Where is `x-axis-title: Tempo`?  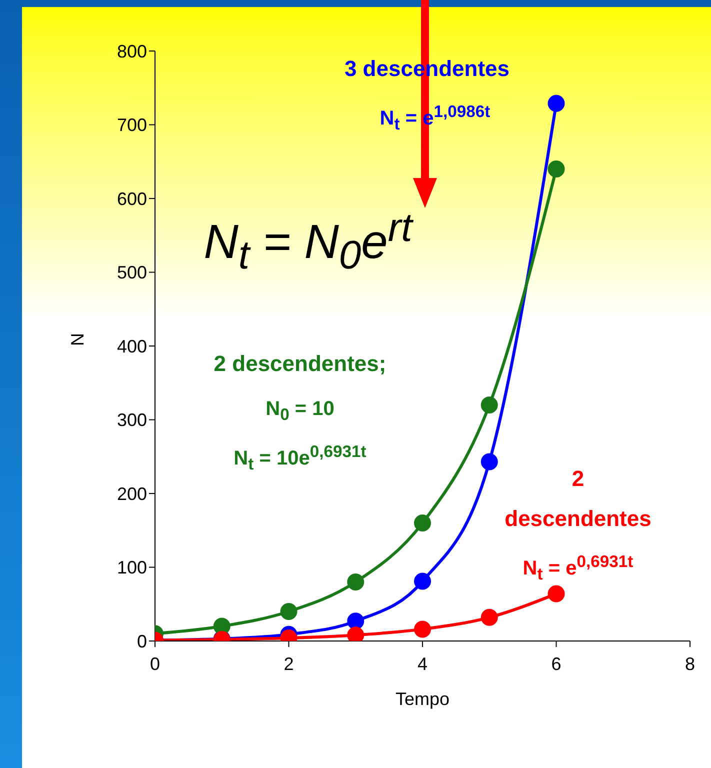
x-axis-title: Tempo is located at coordinates (422, 699).